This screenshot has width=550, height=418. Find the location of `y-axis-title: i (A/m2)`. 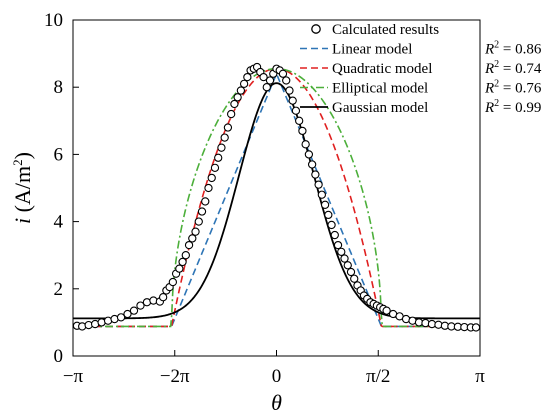

y-axis-title: i (A/m2) is located at coordinates (22, 188).